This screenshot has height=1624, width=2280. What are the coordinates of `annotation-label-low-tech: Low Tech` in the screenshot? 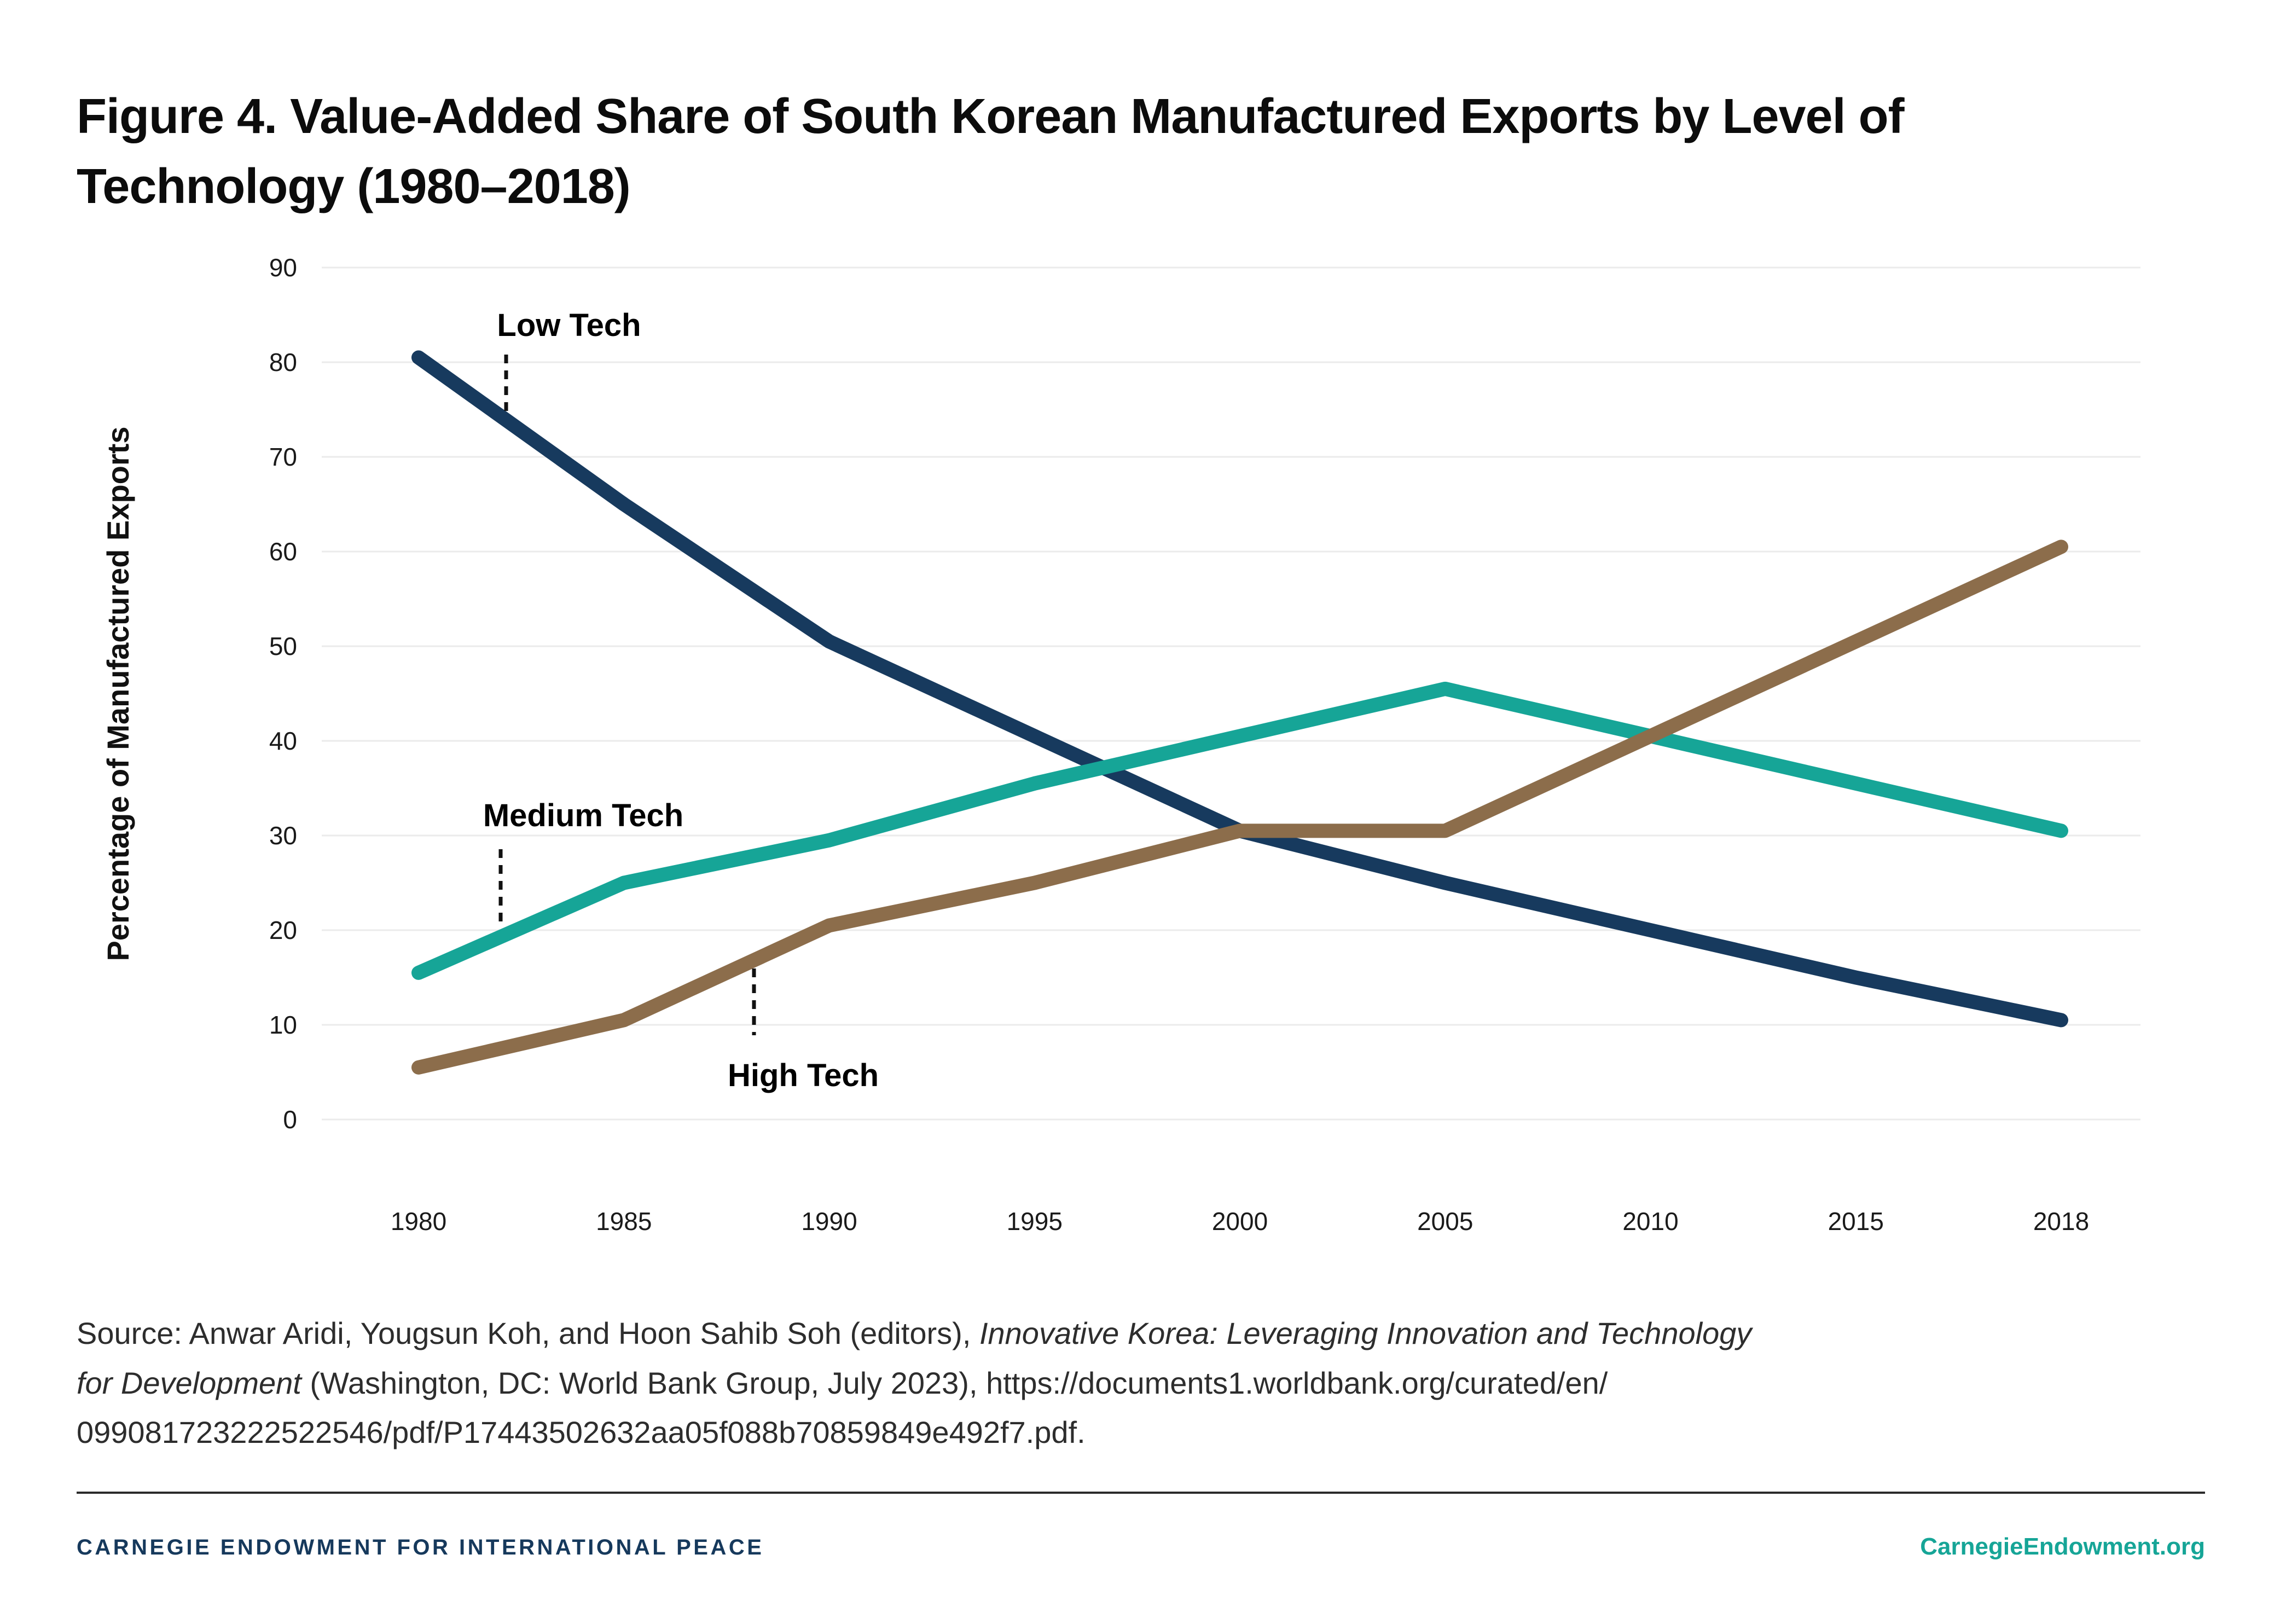 It's located at (569, 326).